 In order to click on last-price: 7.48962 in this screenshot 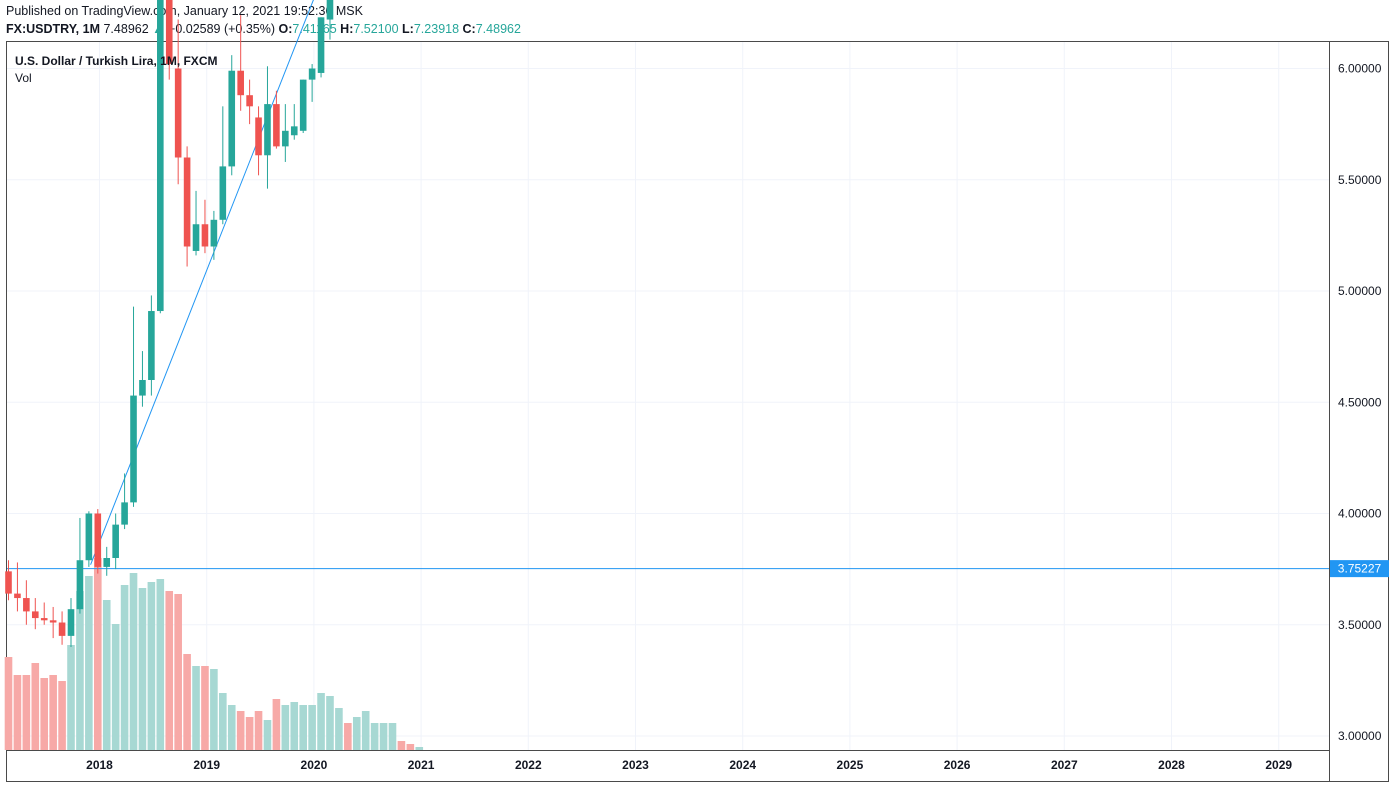, I will do `click(126, 29)`.